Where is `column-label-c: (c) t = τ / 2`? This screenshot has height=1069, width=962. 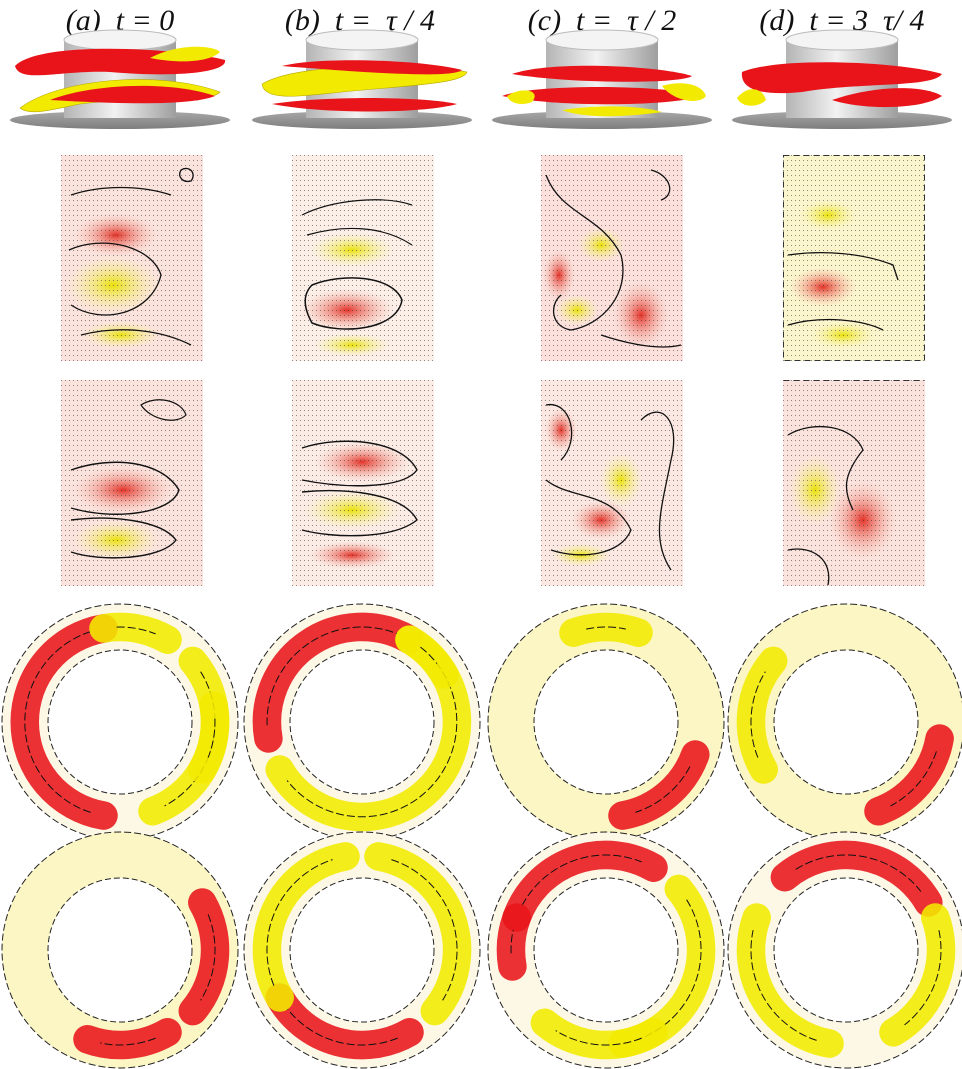
column-label-c: (c) t = τ / 2 is located at coordinates (602, 20).